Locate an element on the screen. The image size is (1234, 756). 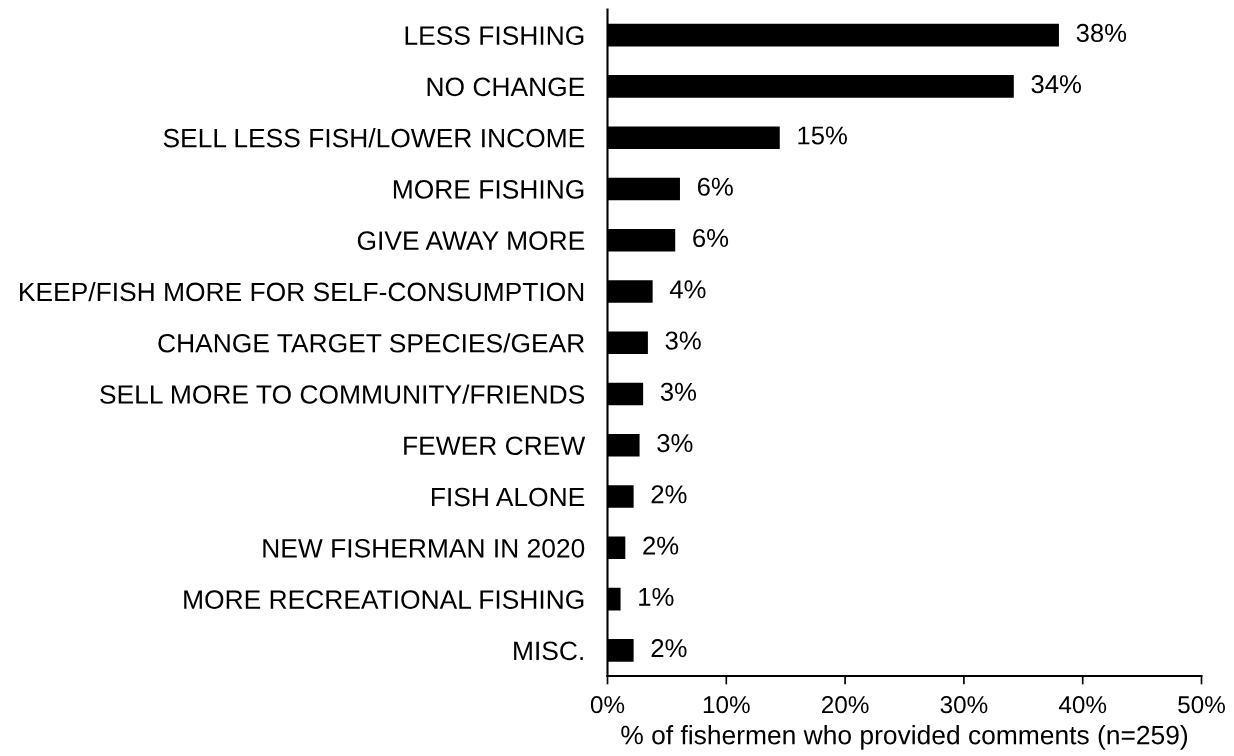
x-tick-label: 10% is located at coordinates (726, 705).